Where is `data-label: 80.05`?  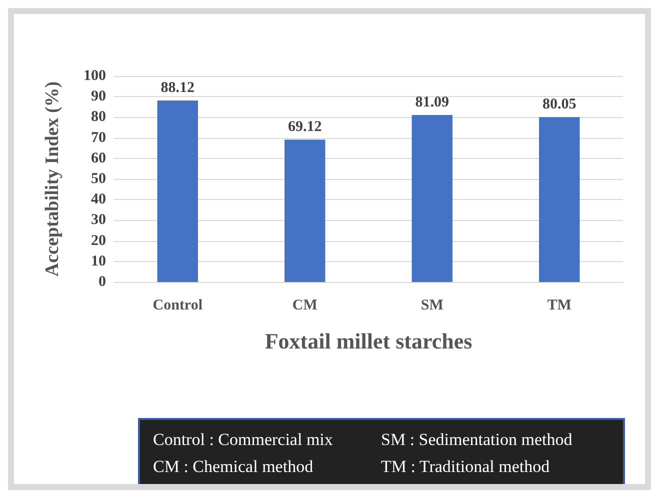
data-label: 80.05 is located at coordinates (559, 104).